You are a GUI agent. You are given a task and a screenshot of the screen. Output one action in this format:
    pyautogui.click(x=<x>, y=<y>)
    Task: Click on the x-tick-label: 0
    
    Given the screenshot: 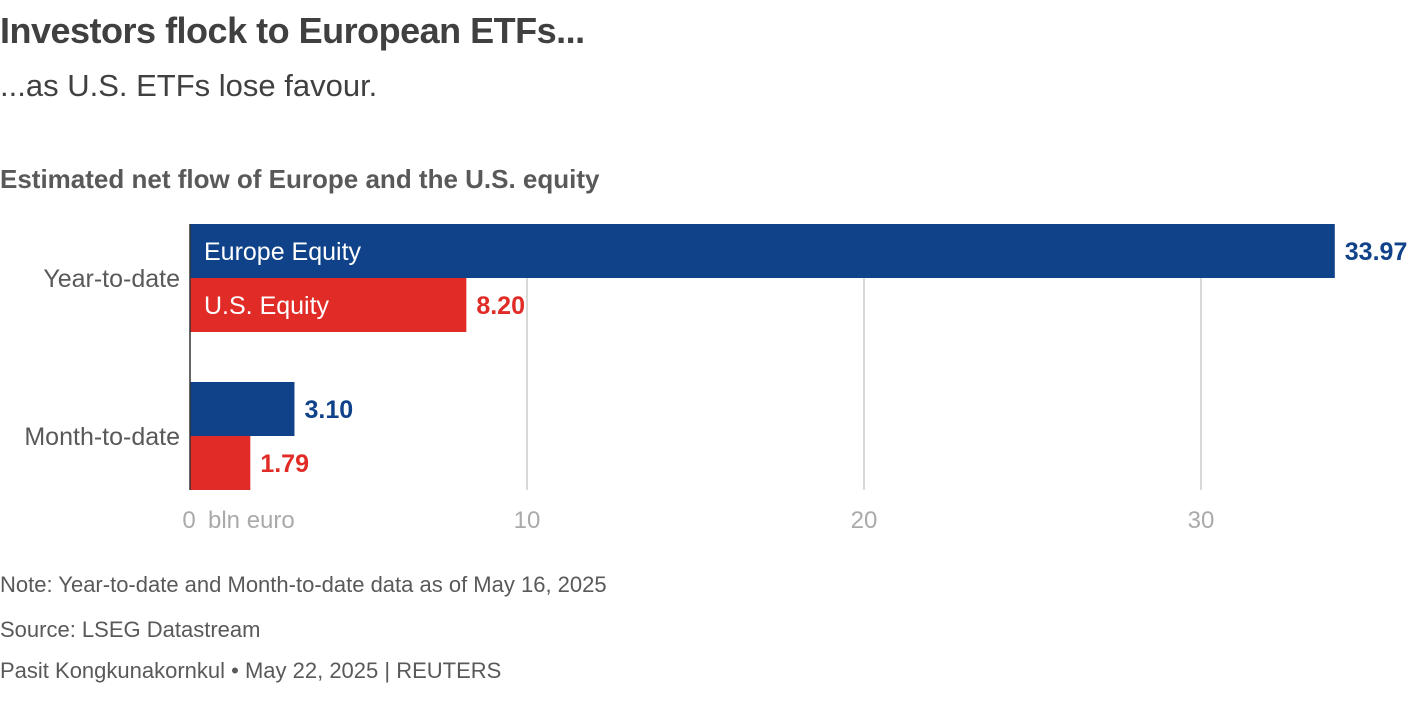 What is the action you would take?
    pyautogui.click(x=188, y=520)
    